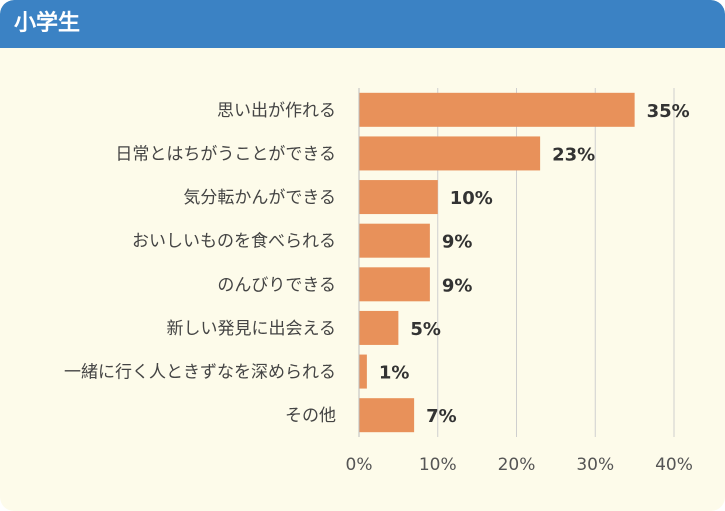 The image size is (725, 511). Describe the element at coordinates (394, 373) in the screenshot. I see `value-label: 1%` at that location.